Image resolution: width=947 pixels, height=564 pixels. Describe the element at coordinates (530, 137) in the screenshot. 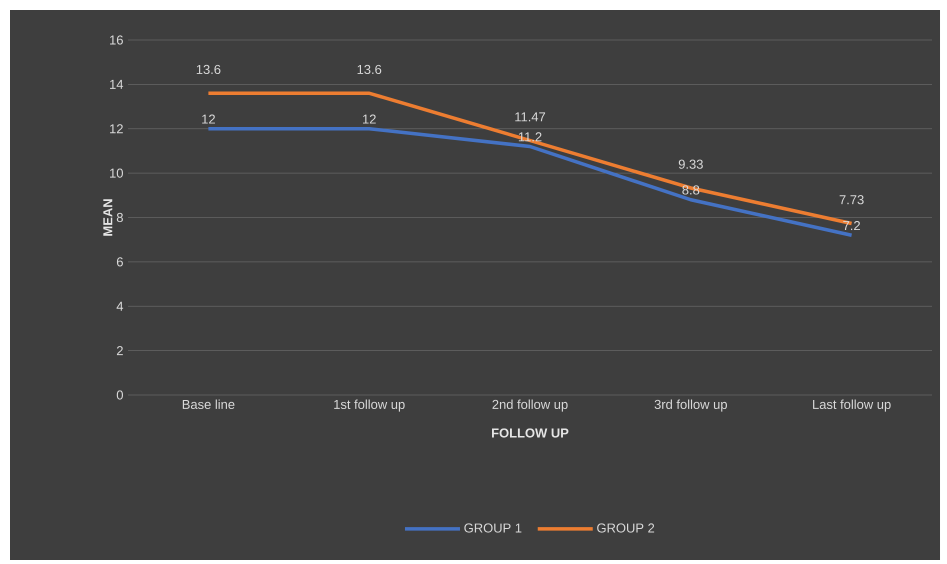

I see `data-label: 11.2` at that location.